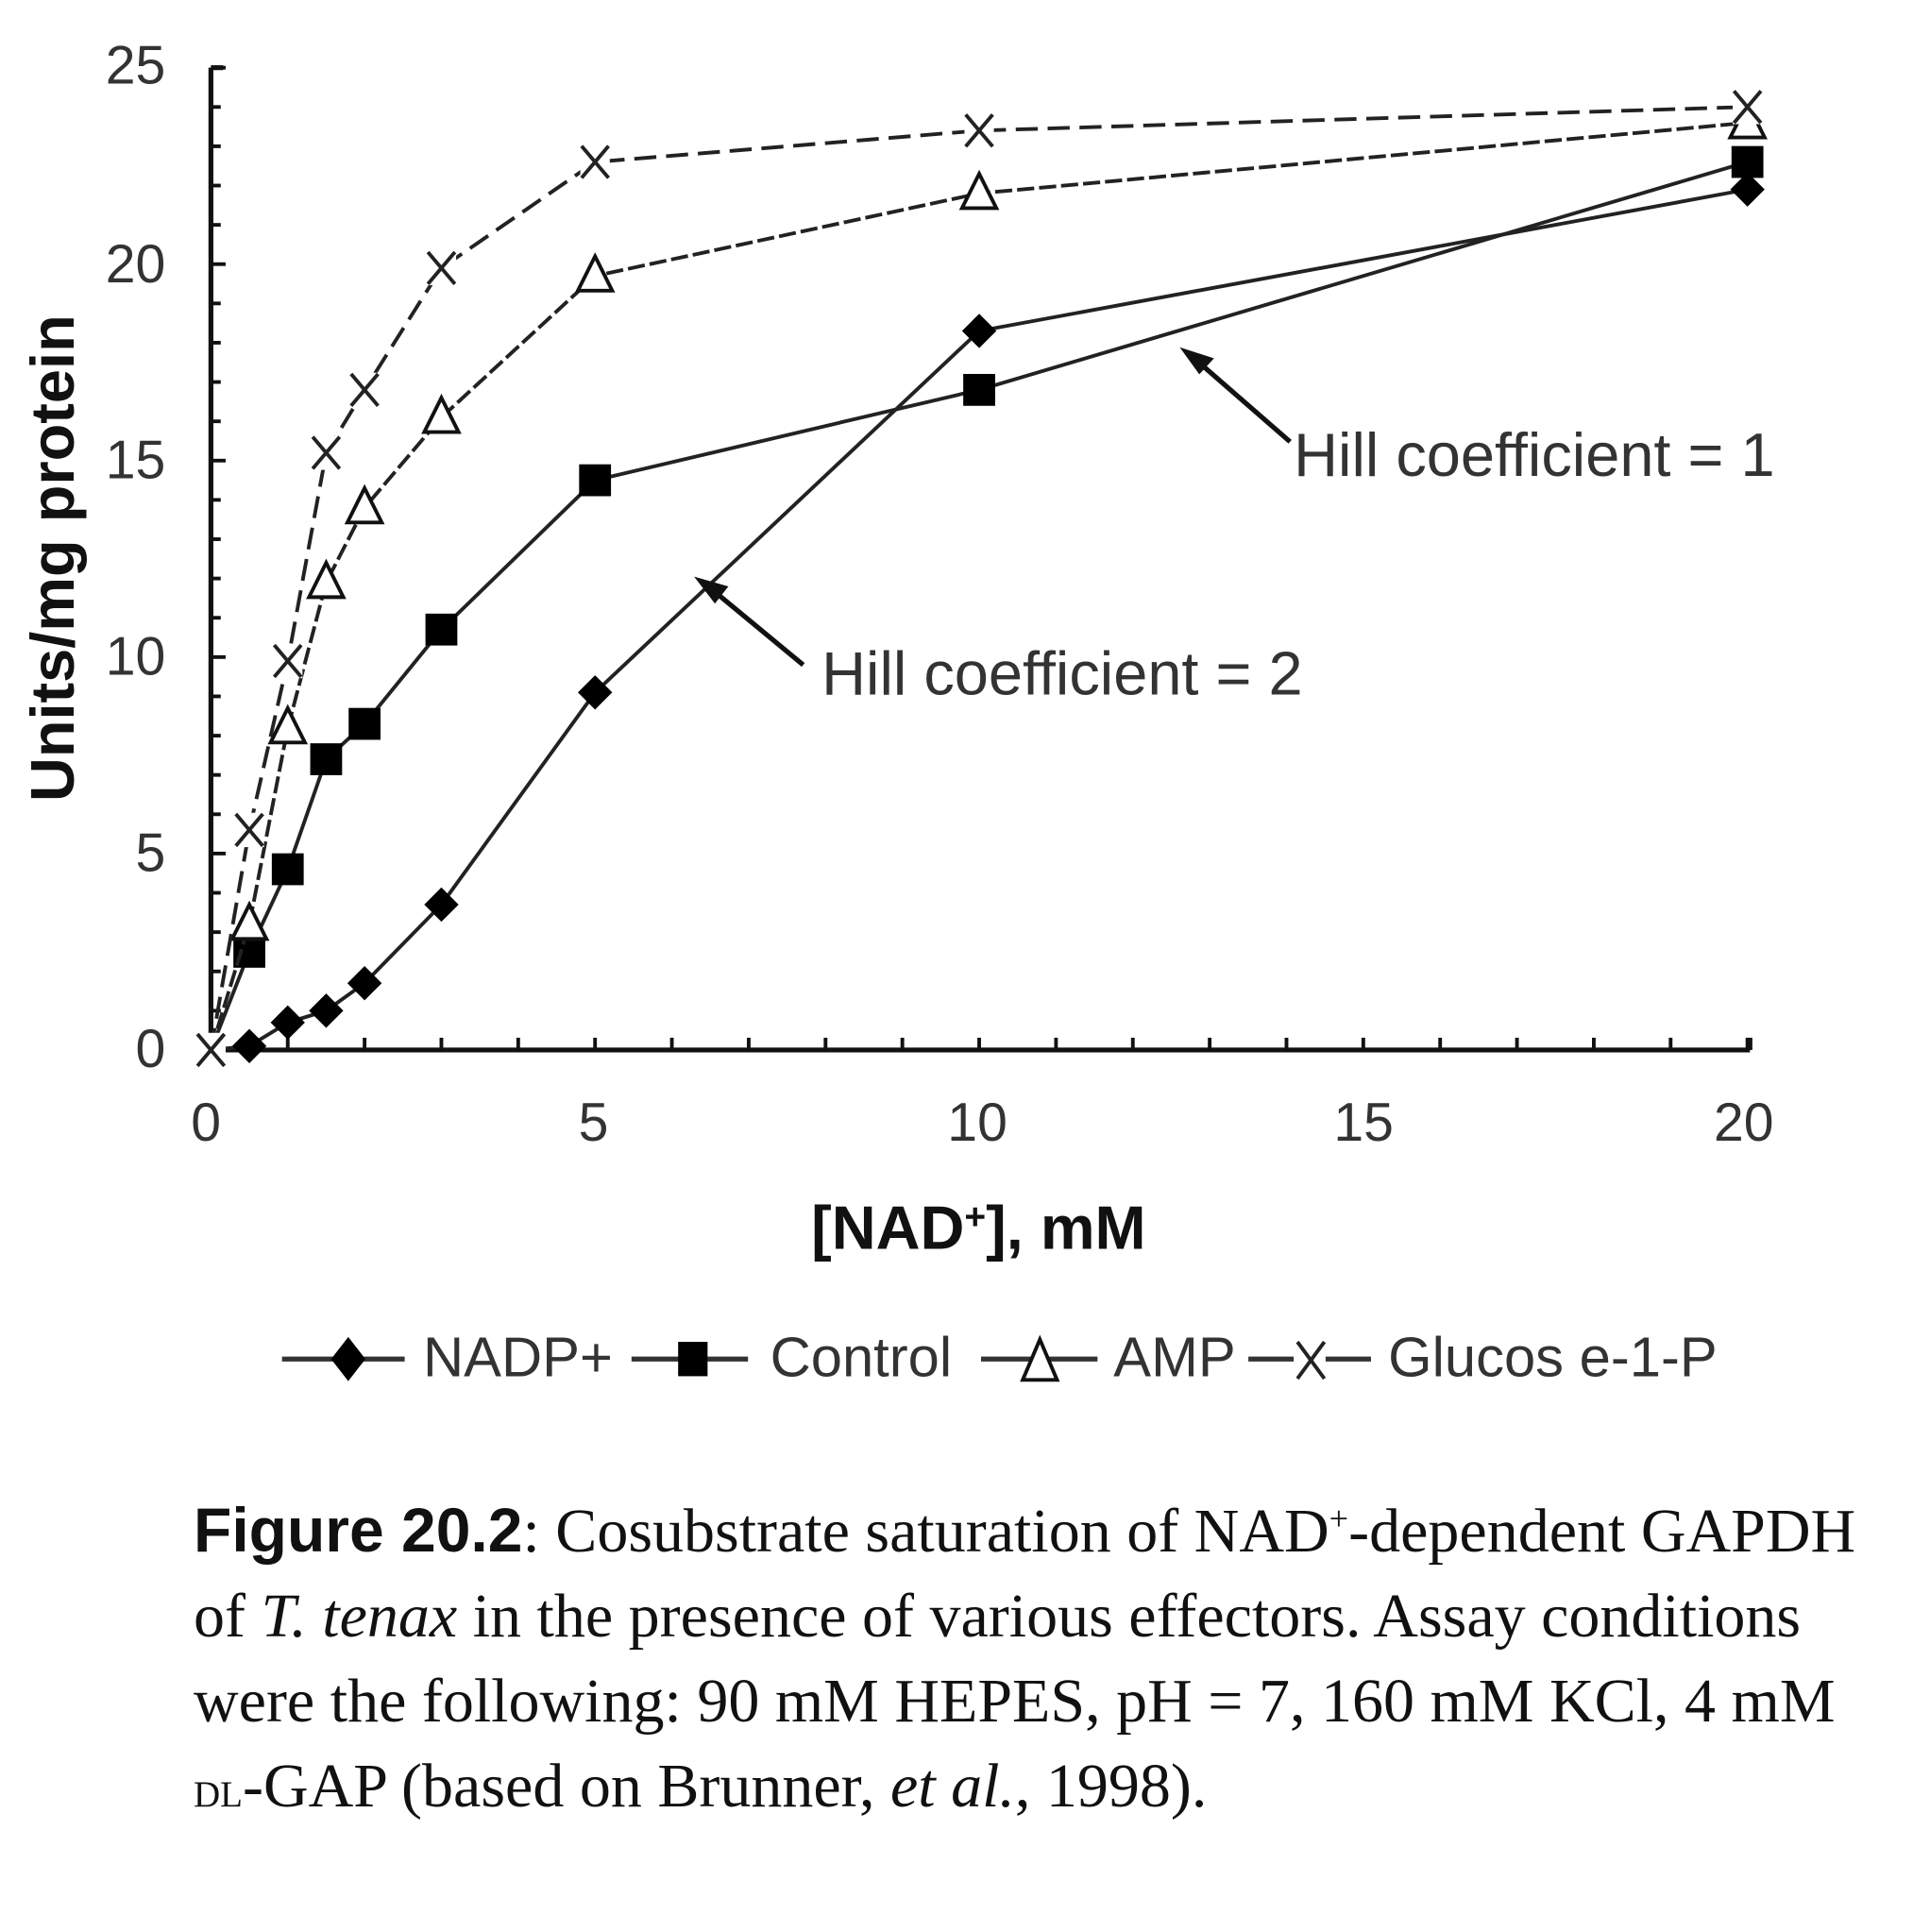 The image size is (1913, 1932). I want to click on y-tick-5: 5, so click(151, 852).